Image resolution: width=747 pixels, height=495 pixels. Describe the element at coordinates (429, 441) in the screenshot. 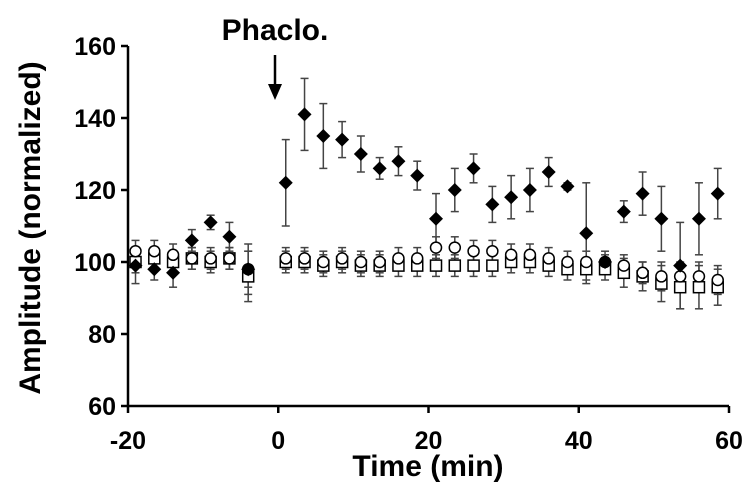

I see `x-tick-label: 20` at that location.